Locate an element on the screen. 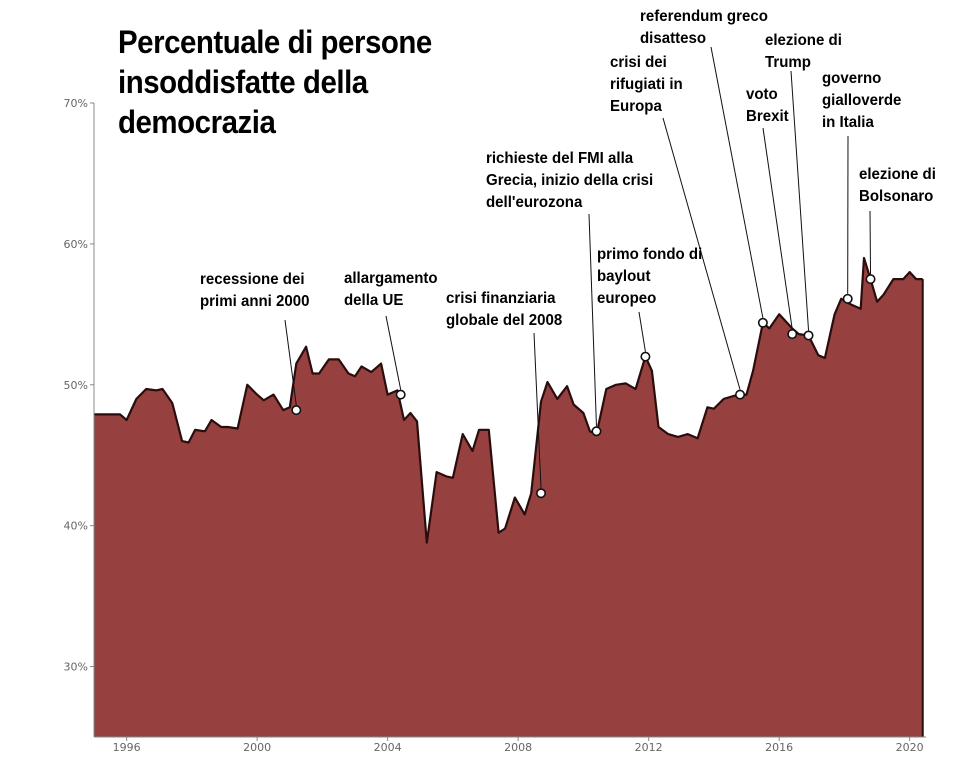 The width and height of the screenshot is (961, 777). chart-title-line-2: insoddisfatte della is located at coordinates (243, 82).